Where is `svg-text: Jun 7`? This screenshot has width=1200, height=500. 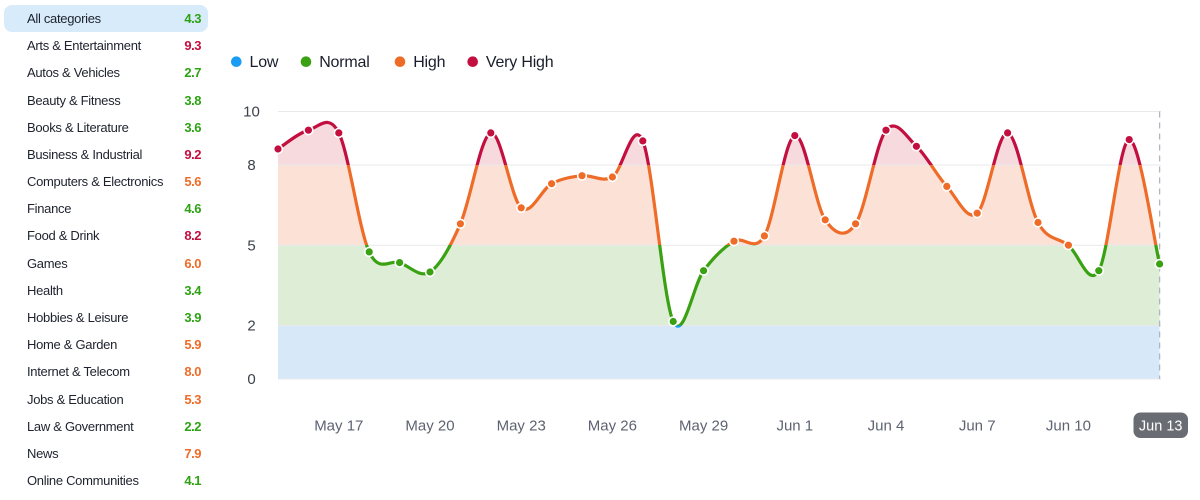 svg-text: Jun 7 is located at coordinates (977, 426).